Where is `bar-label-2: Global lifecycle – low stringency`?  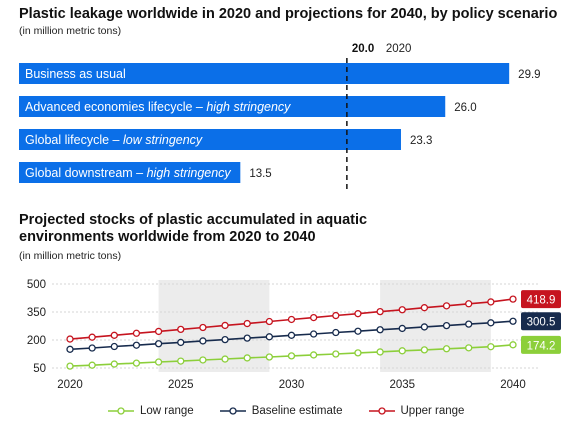
bar-label-2: Global lifecycle – low stringency is located at coordinates (114, 140).